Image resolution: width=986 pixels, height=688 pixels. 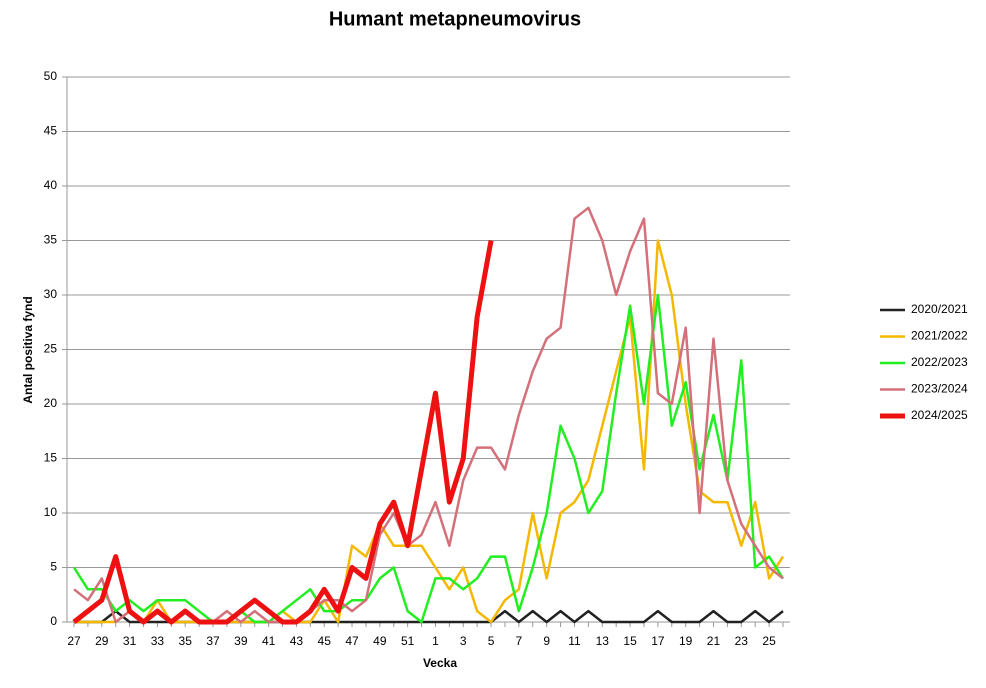 What do you see at coordinates (463, 641) in the screenshot?
I see `x-tick-label: 3` at bounding box center [463, 641].